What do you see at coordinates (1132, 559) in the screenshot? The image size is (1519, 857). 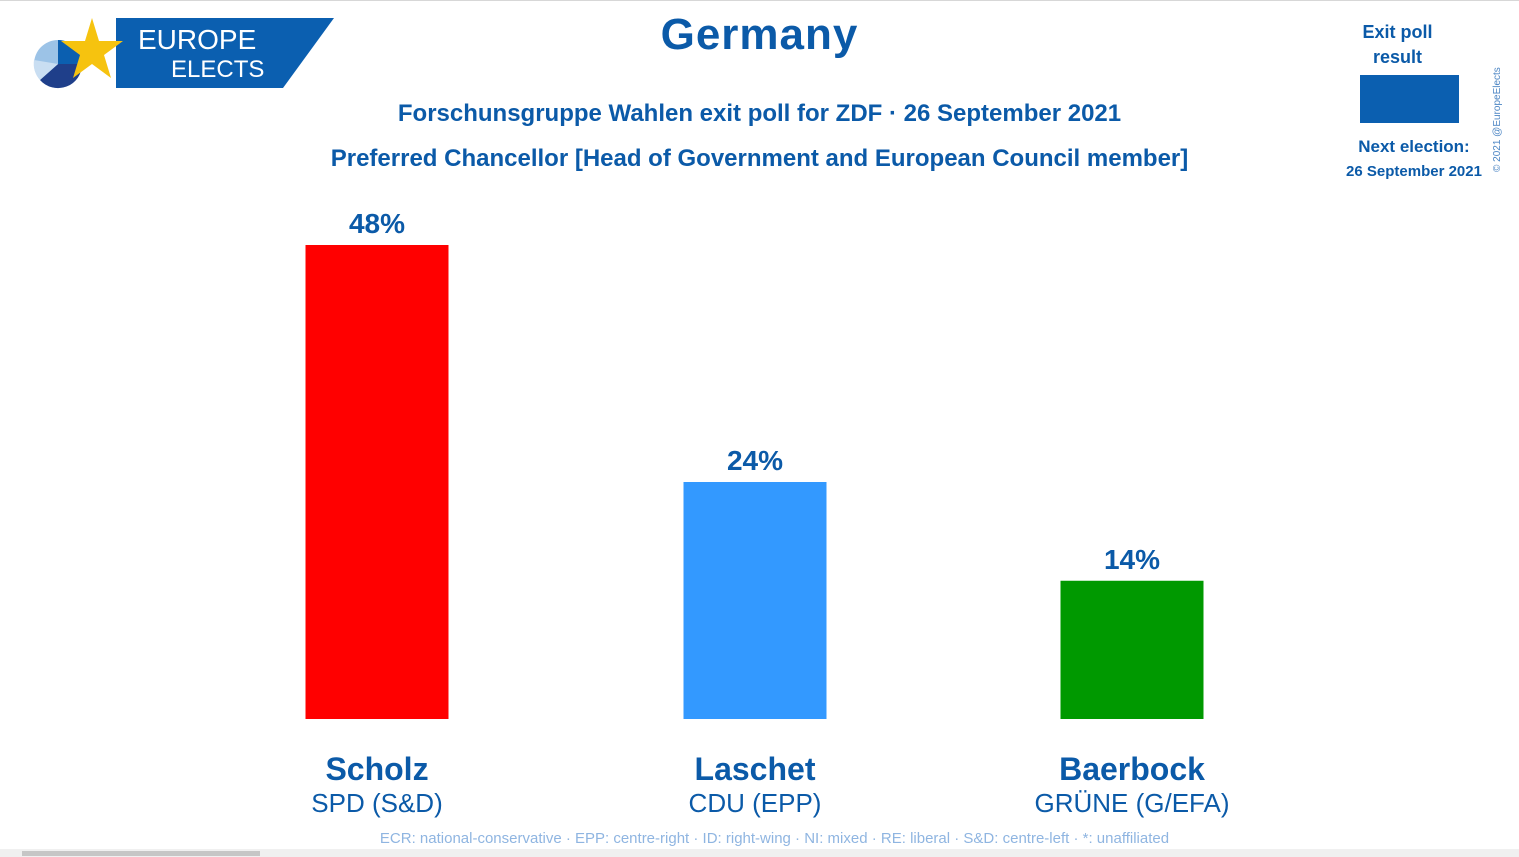 I see `bar-value-label: 14%` at bounding box center [1132, 559].